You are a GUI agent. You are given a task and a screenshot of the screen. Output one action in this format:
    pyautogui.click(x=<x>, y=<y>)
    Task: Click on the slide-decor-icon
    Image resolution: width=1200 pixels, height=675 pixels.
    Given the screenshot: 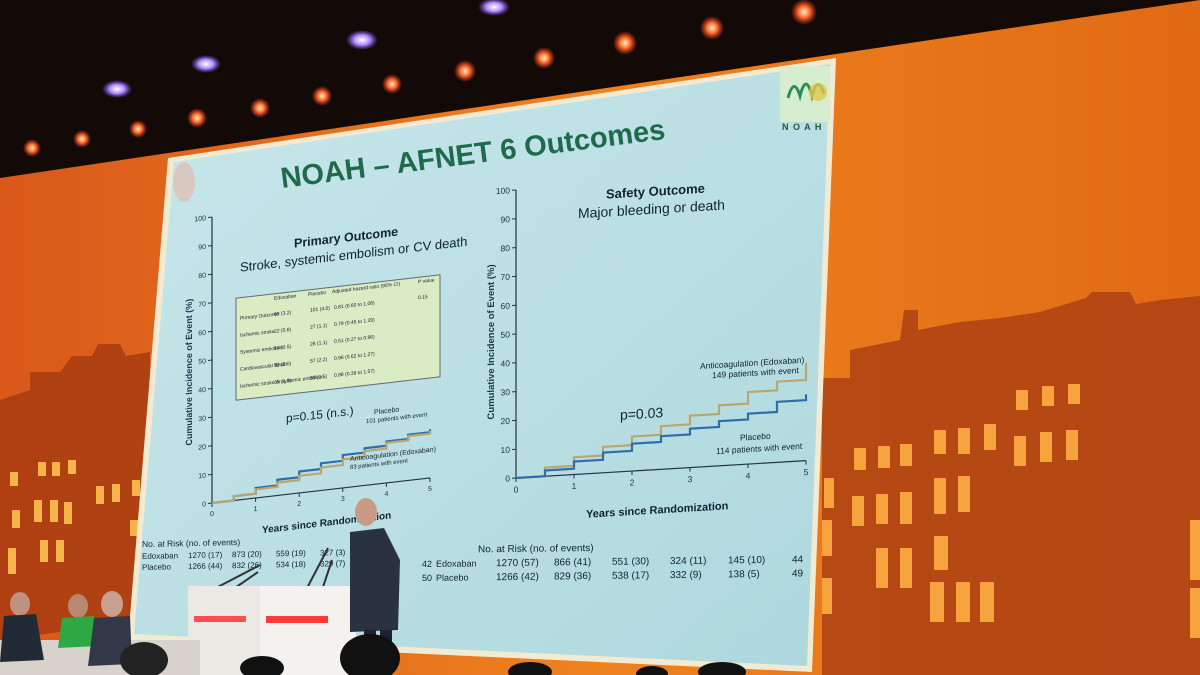 What is the action you would take?
    pyautogui.click(x=184, y=182)
    